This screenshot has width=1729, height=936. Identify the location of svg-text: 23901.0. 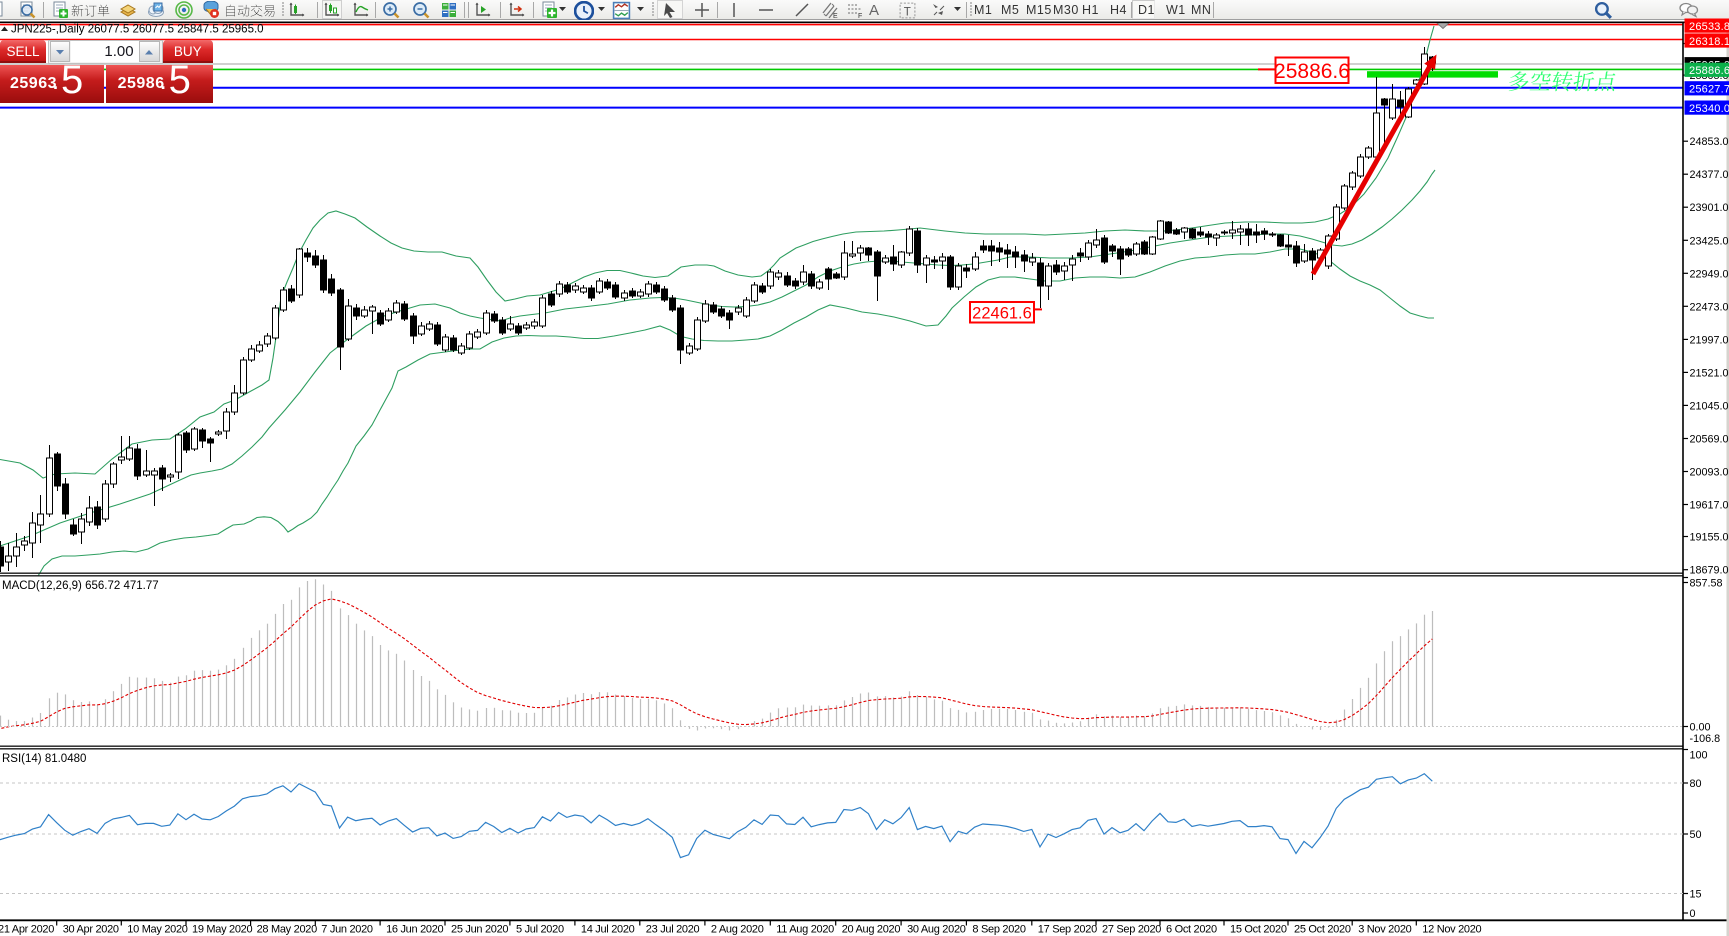
(1709, 208).